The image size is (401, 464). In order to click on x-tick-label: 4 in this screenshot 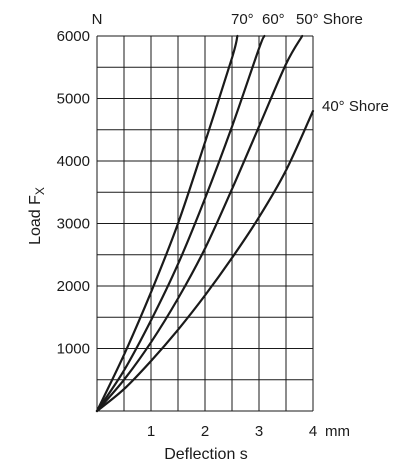, I will do `click(313, 431)`.